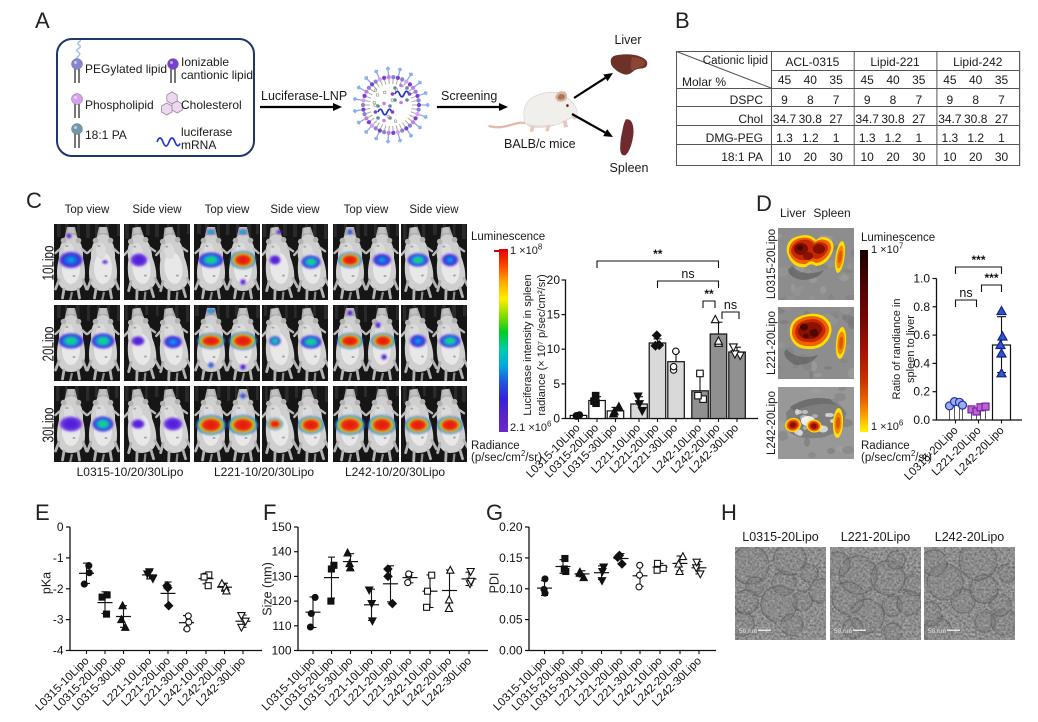 Image resolution: width=1038 pixels, height=722 pixels. Describe the element at coordinates (511, 558) in the screenshot. I see `svg-text: 0.15` at that location.